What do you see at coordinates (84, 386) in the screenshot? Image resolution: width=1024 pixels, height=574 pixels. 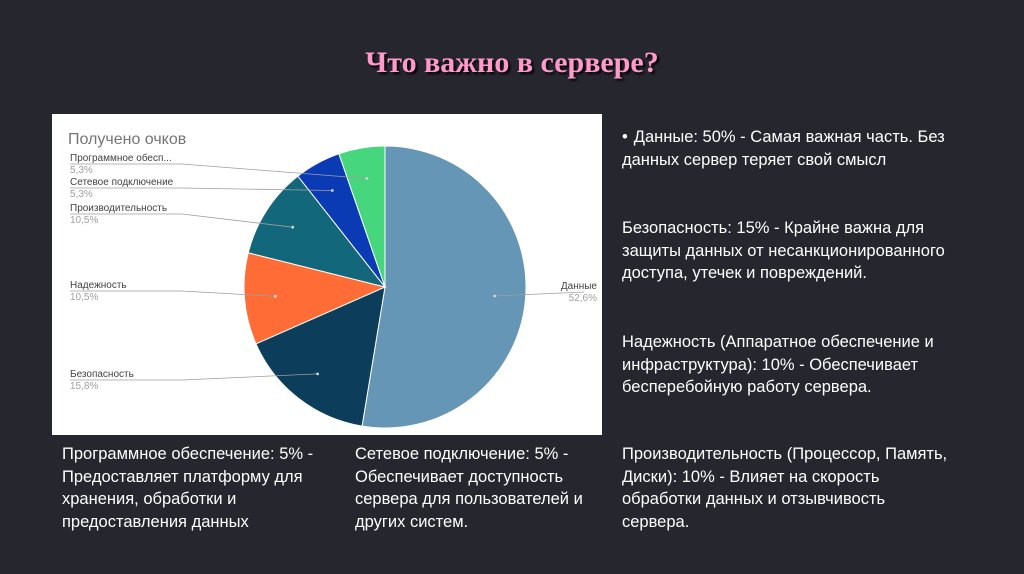 I see `slice-percent-1: 15,8%` at bounding box center [84, 386].